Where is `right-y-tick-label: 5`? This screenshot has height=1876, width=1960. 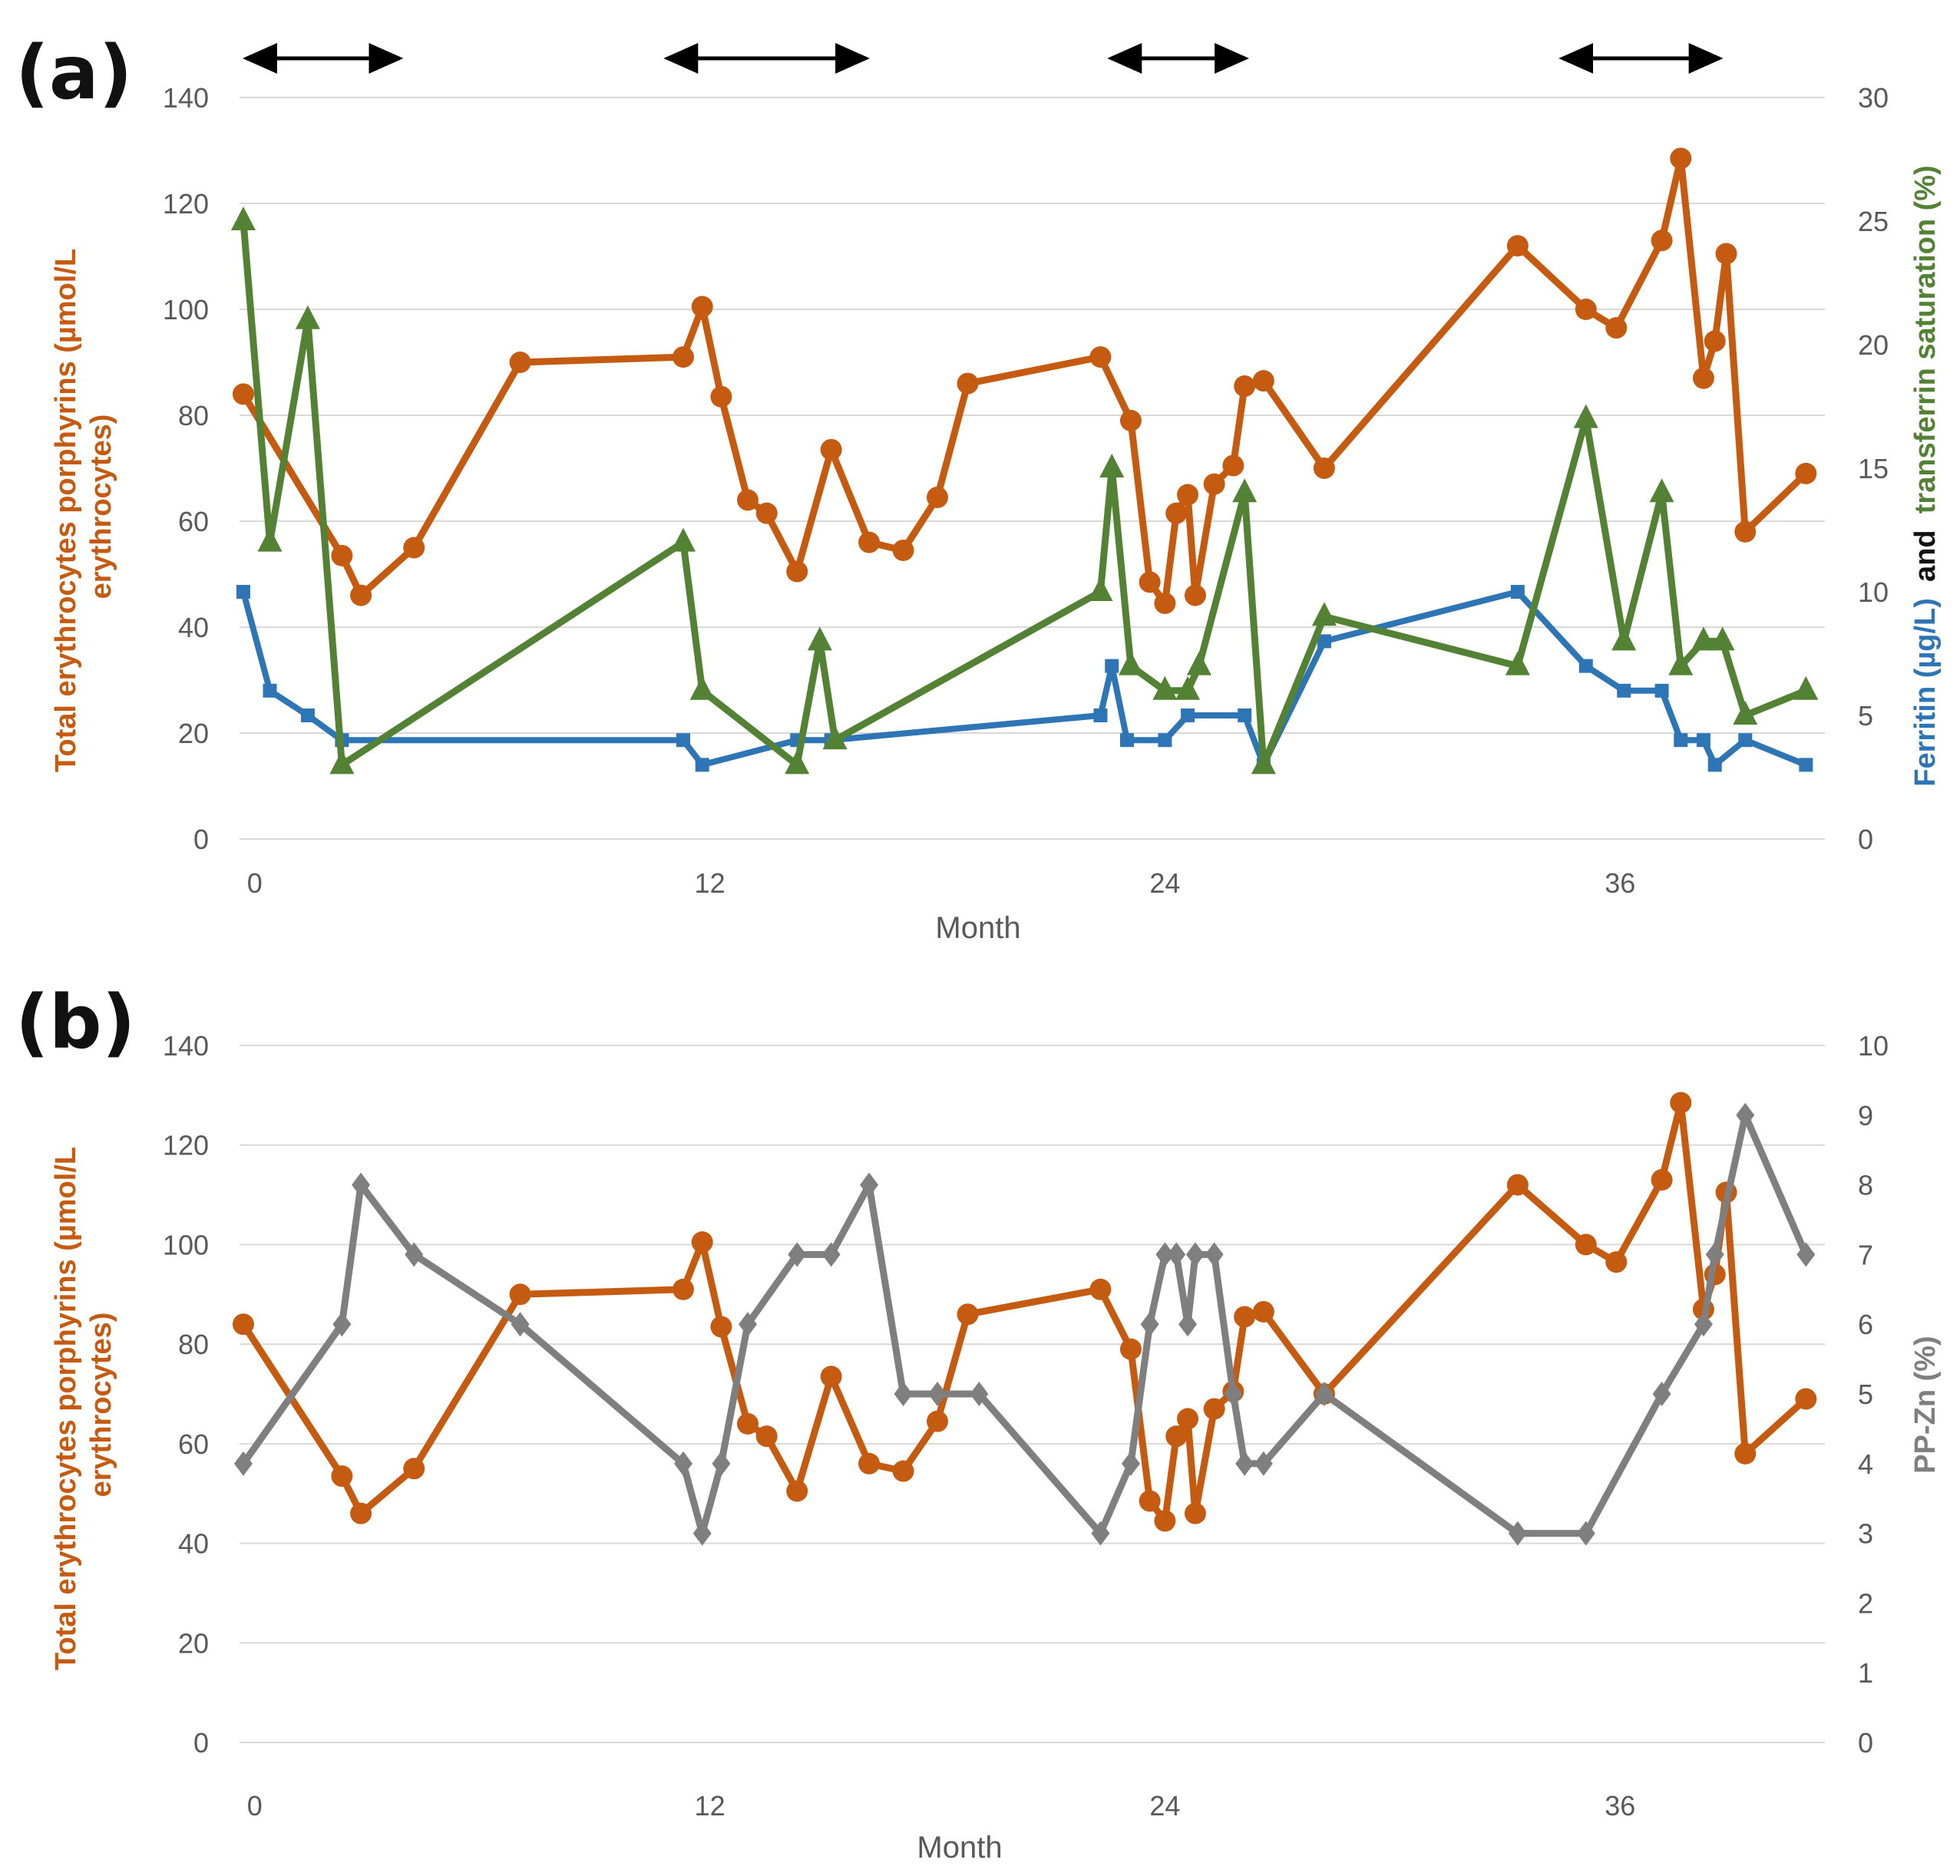 right-y-tick-label: 5 is located at coordinates (1865, 1394).